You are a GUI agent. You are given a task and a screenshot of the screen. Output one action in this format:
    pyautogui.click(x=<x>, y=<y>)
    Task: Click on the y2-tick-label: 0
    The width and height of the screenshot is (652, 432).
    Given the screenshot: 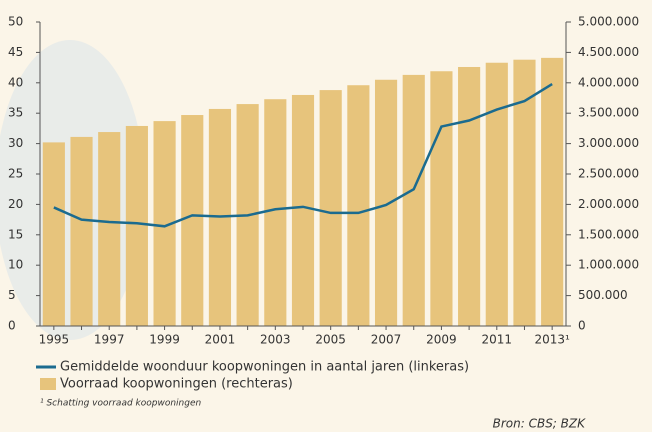 What is the action you would take?
    pyautogui.click(x=582, y=326)
    